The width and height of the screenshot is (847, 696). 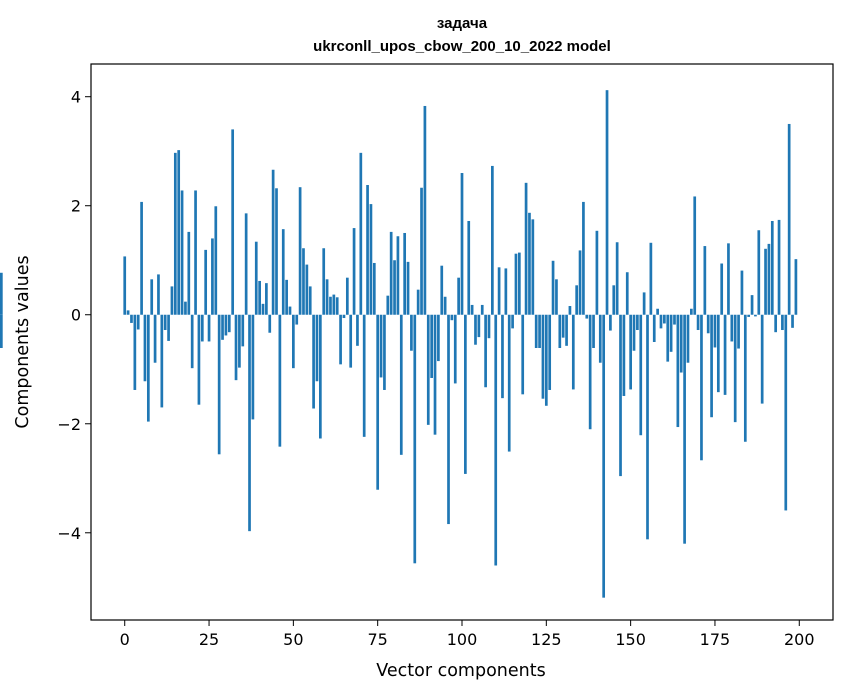 What do you see at coordinates (293, 639) in the screenshot?
I see `x-tick-label: 50` at bounding box center [293, 639].